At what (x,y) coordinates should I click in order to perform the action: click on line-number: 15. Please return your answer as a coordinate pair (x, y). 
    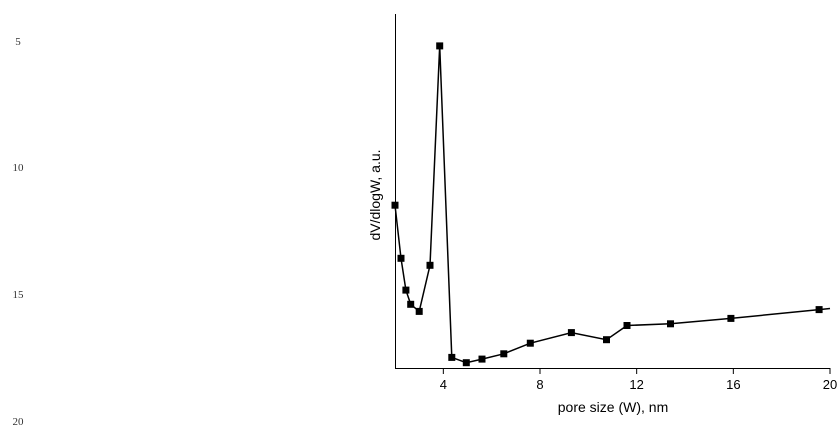
    Looking at the image, I should click on (18, 295).